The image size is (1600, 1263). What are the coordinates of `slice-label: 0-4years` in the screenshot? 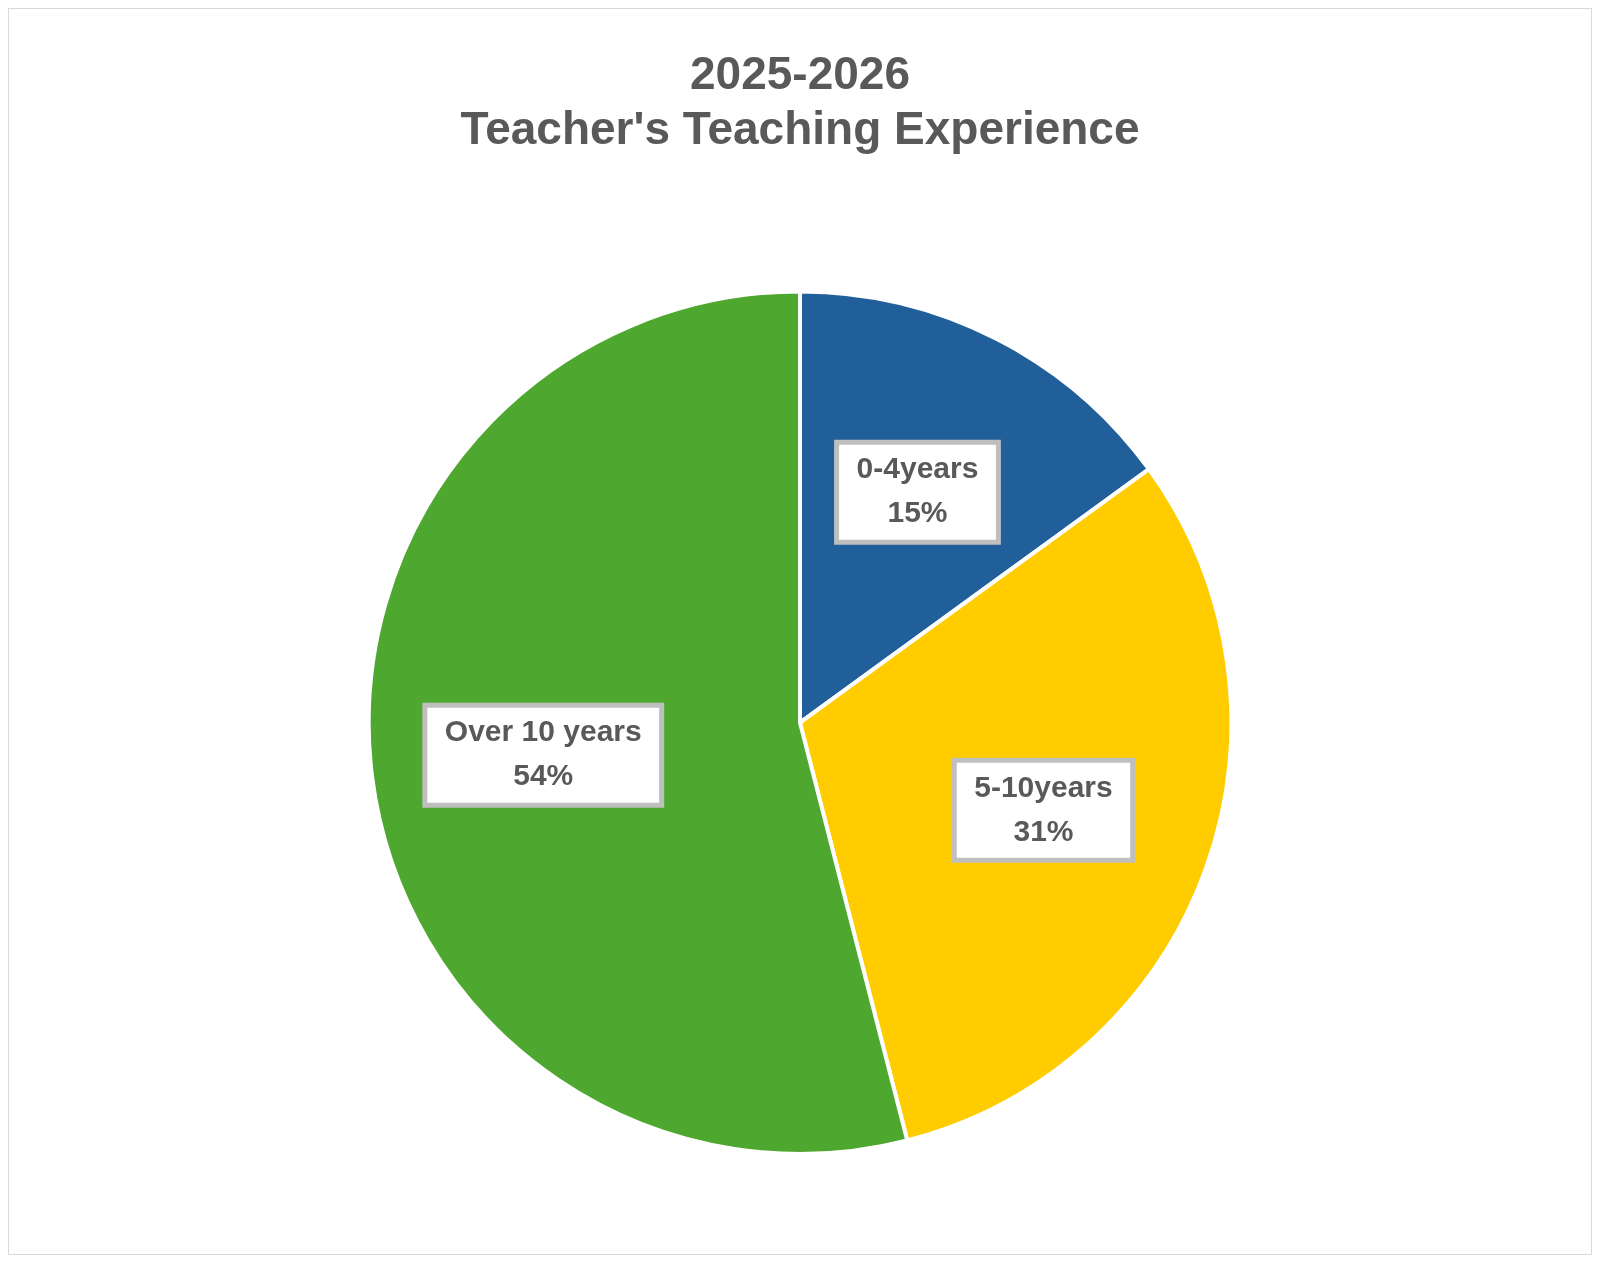 It's located at (917, 468).